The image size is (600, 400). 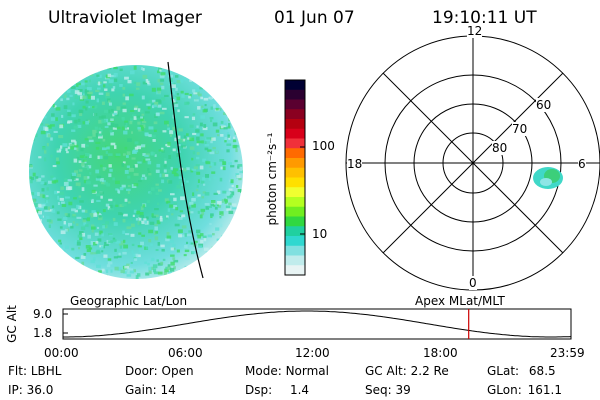 What do you see at coordinates (185, 353) in the screenshot?
I see `altitude-xtick: 06:00` at bounding box center [185, 353].